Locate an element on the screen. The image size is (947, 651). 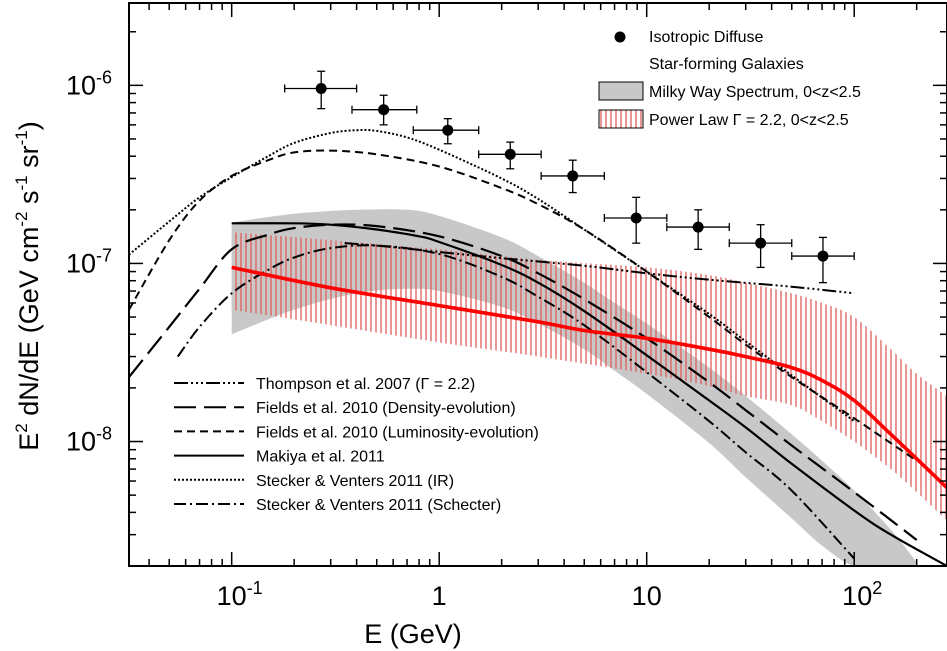
legend-bottom-item: Makiya et al. 2011 is located at coordinates (279, 457).